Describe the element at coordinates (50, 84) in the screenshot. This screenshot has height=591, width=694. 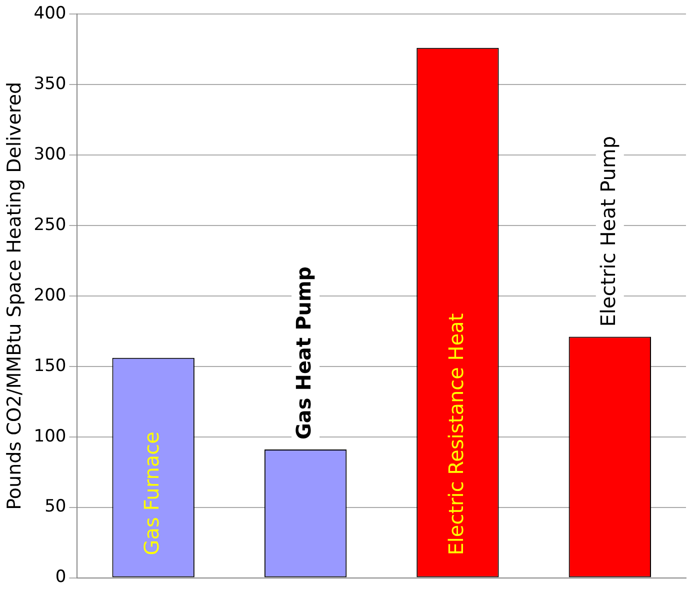
I see `y-tick-label: 350` at that location.